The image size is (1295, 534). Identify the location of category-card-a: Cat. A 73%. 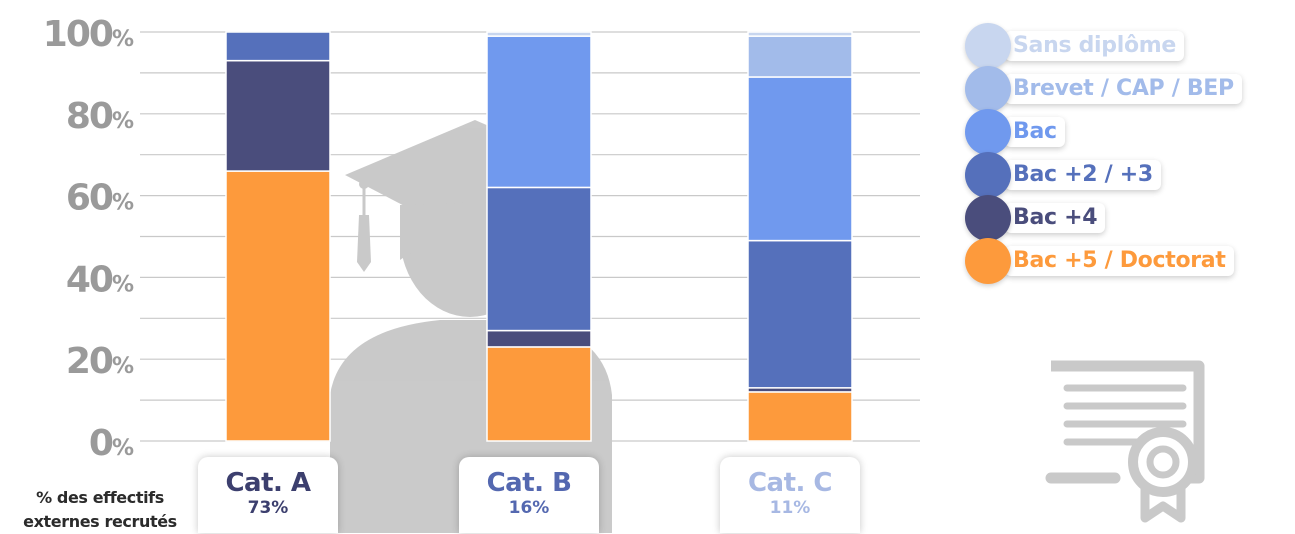
(268, 495).